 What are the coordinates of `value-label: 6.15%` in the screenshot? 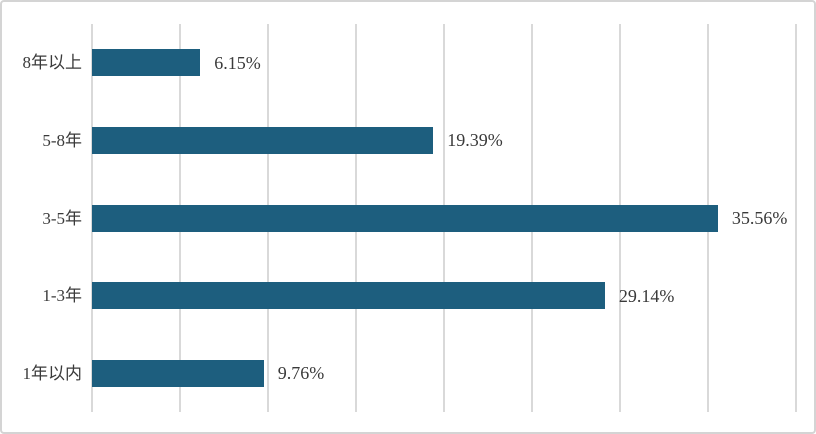 It's located at (237, 62).